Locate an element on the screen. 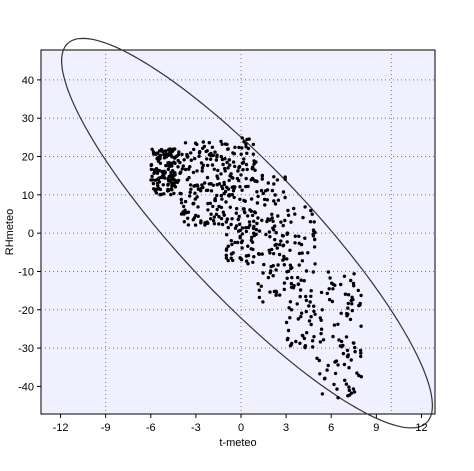  y-tick-label: 0 is located at coordinates (31, 234).